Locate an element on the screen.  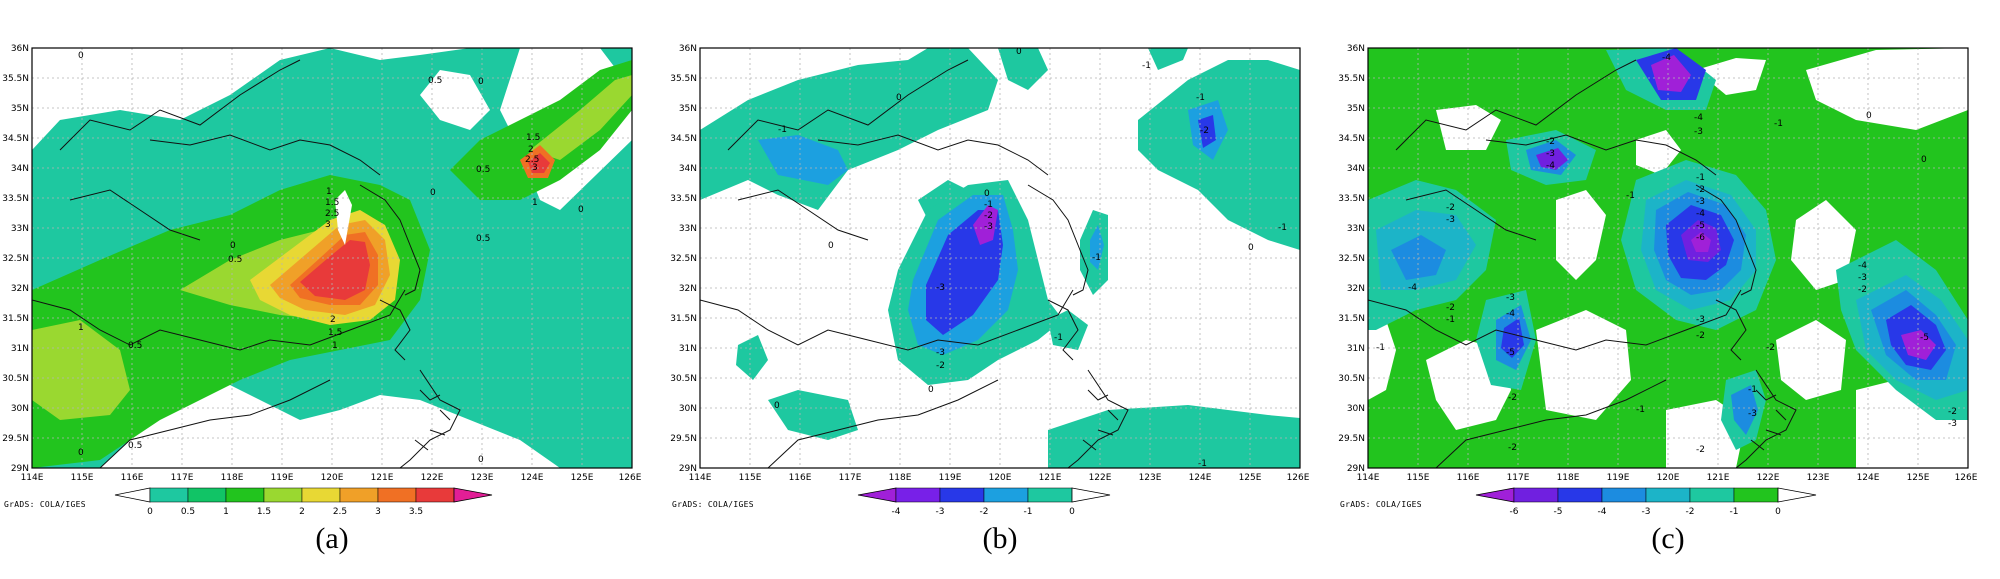
contour-label: 2 is located at coordinates (531, 150).